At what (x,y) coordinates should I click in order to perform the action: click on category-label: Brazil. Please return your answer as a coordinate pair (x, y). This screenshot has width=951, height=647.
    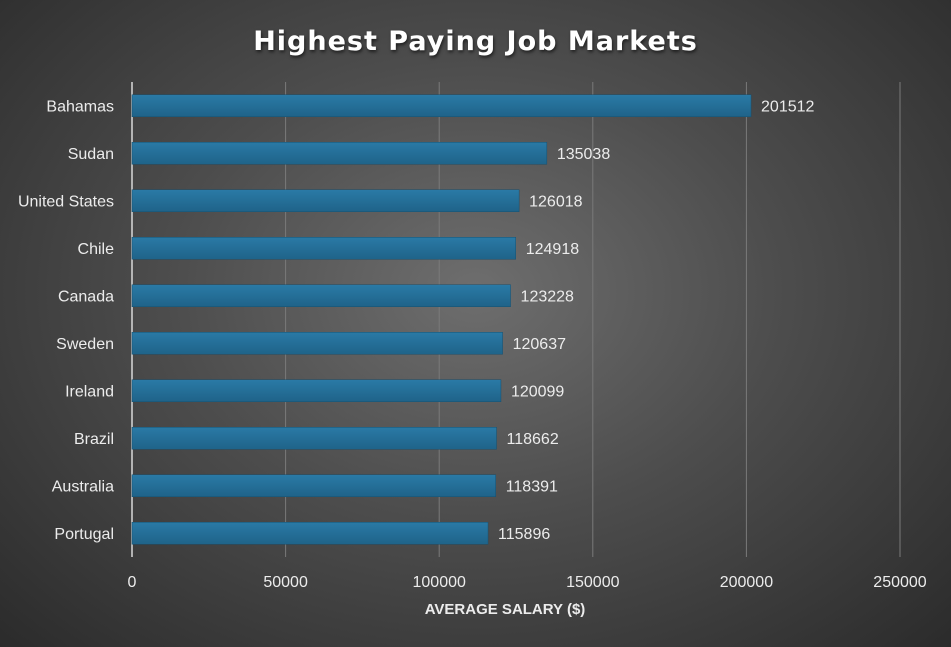
    Looking at the image, I should click on (94, 439).